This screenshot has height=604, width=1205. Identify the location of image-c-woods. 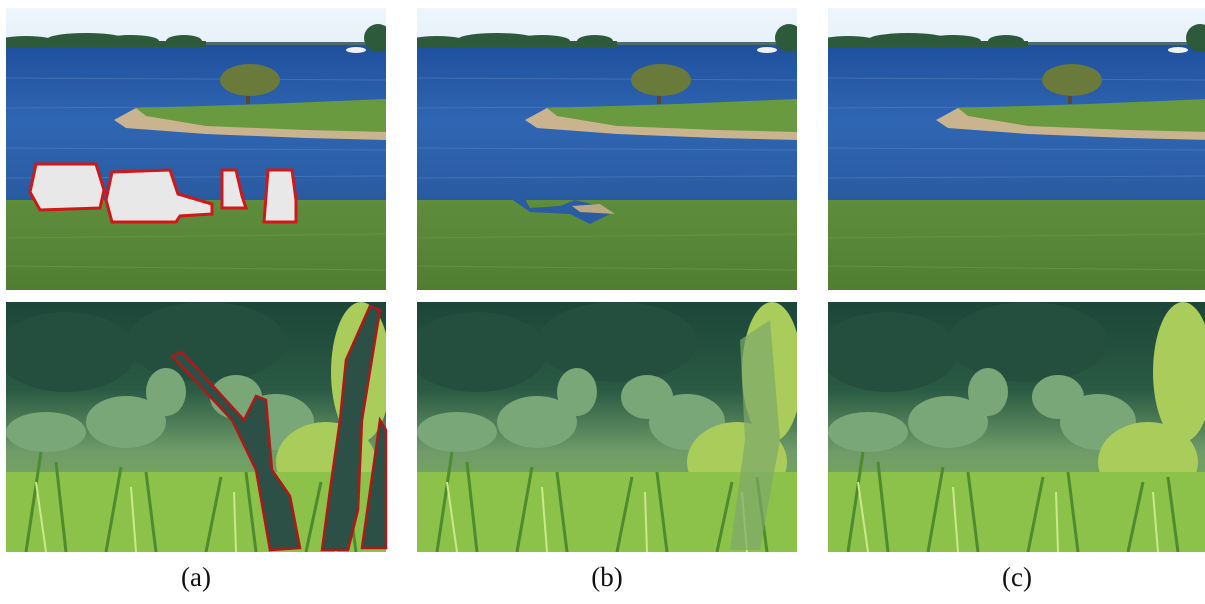
(1016, 427).